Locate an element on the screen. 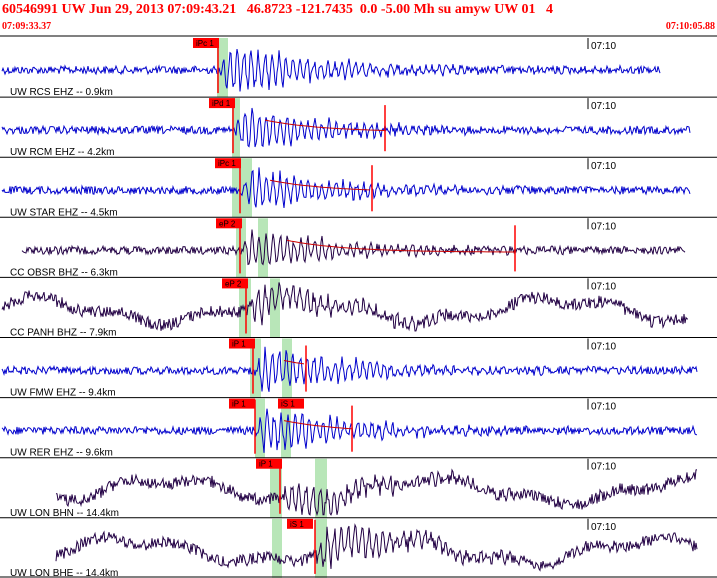 The width and height of the screenshot is (717, 578). pick-tag-label: iPd 1 is located at coordinates (221, 103).